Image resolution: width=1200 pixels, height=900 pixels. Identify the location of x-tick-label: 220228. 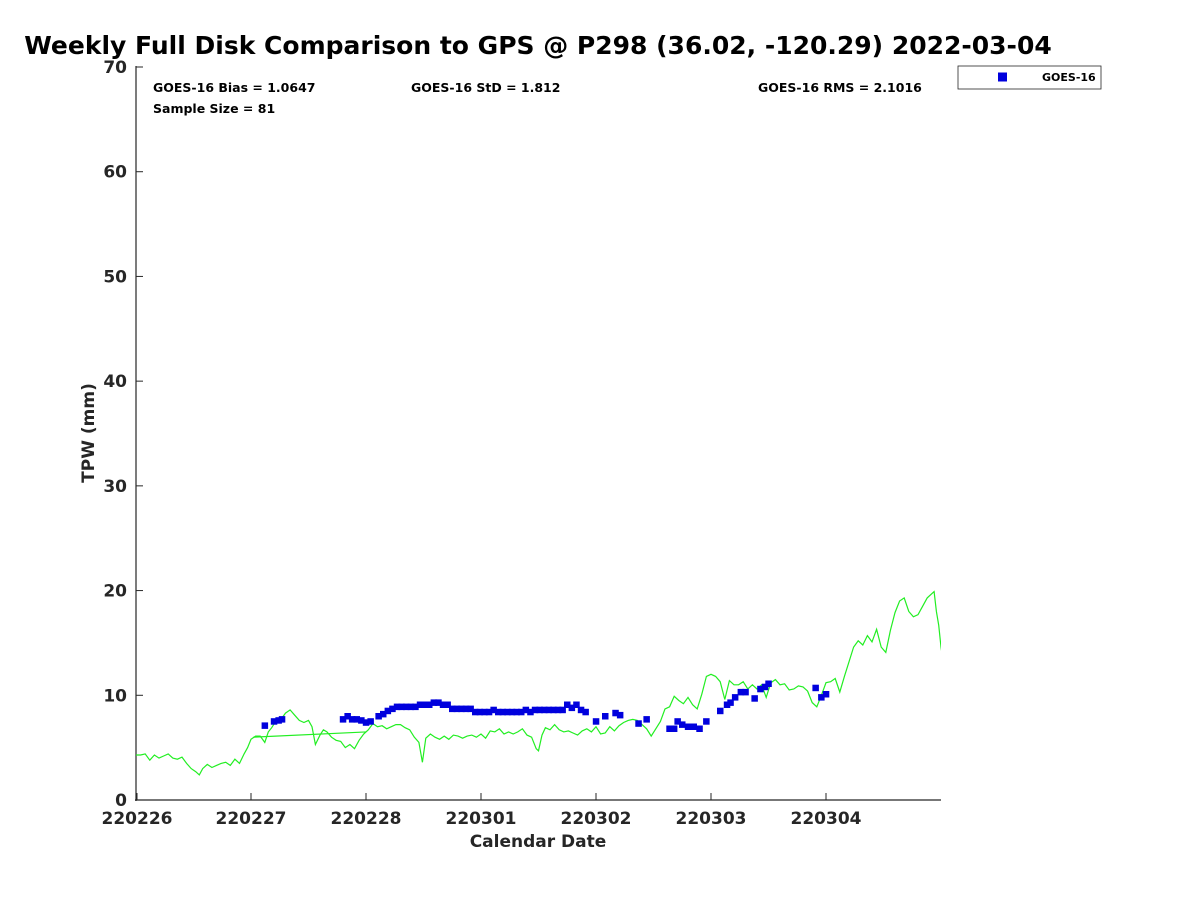
(366, 819).